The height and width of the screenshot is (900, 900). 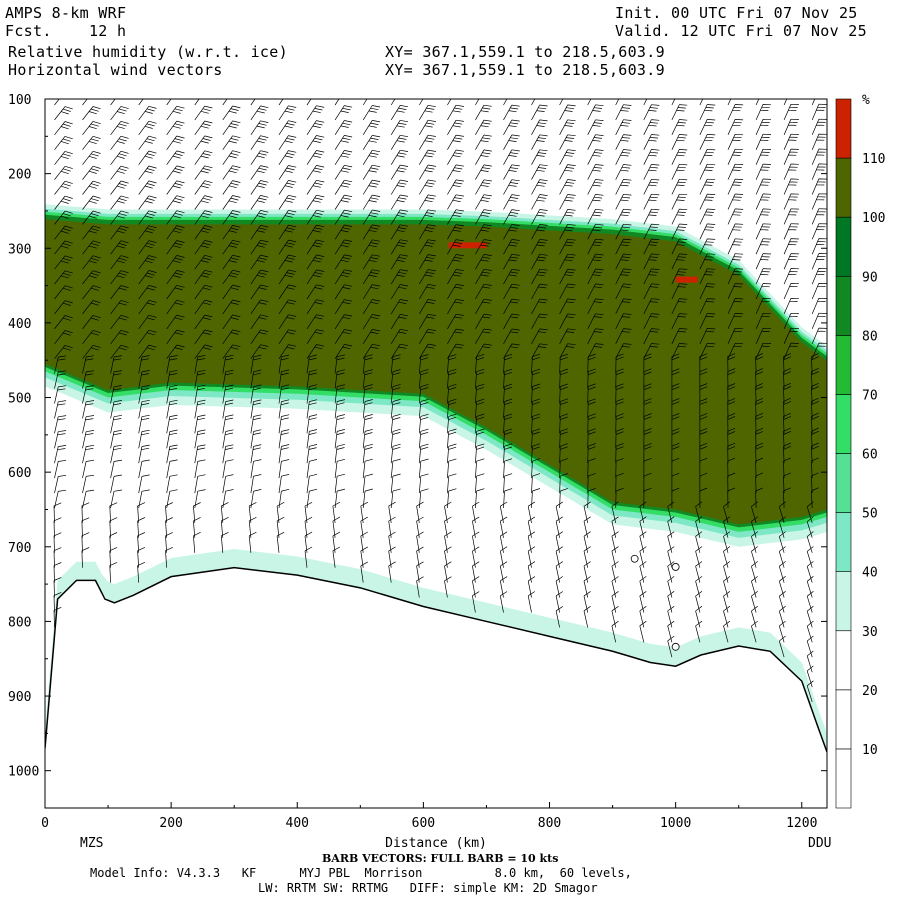 What do you see at coordinates (843, 660) in the screenshot?
I see `colorbar-swatch` at bounding box center [843, 660].